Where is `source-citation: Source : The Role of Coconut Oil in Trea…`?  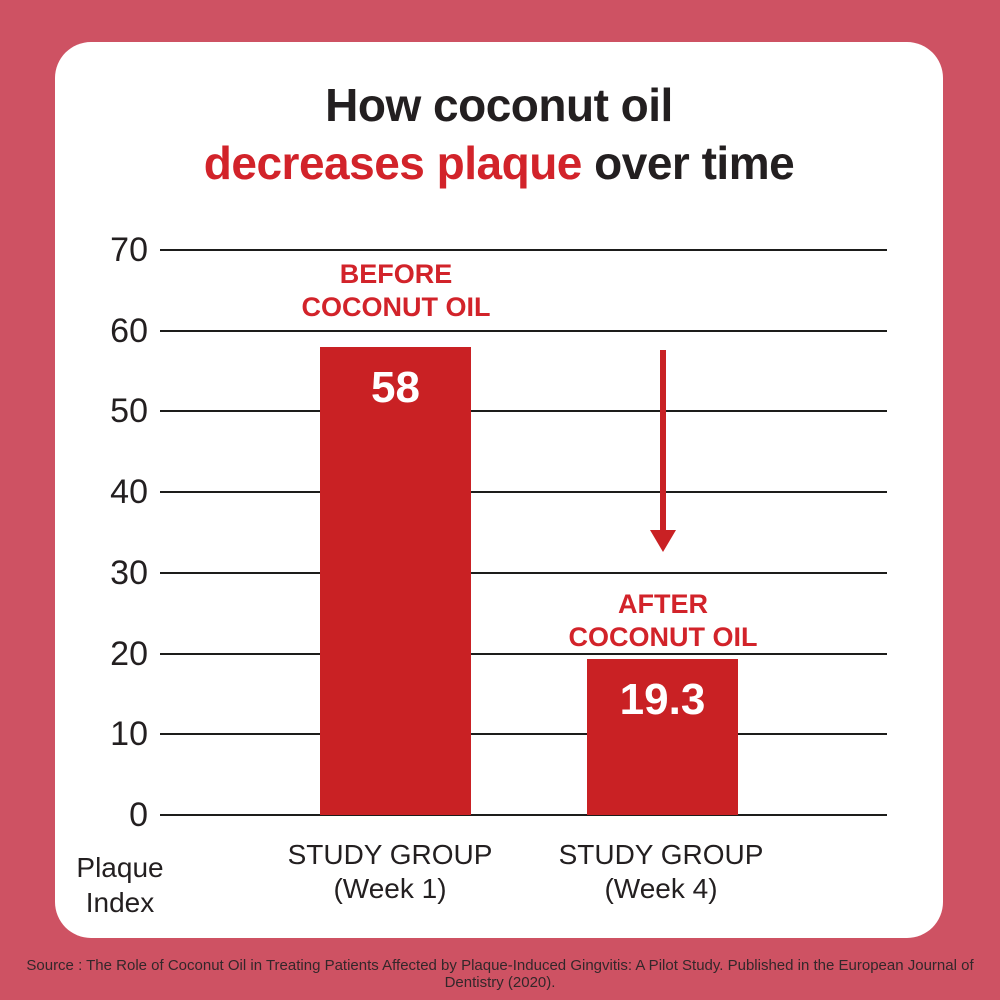 source-citation: Source : The Role of Coconut Oil in Trea… is located at coordinates (500, 974).